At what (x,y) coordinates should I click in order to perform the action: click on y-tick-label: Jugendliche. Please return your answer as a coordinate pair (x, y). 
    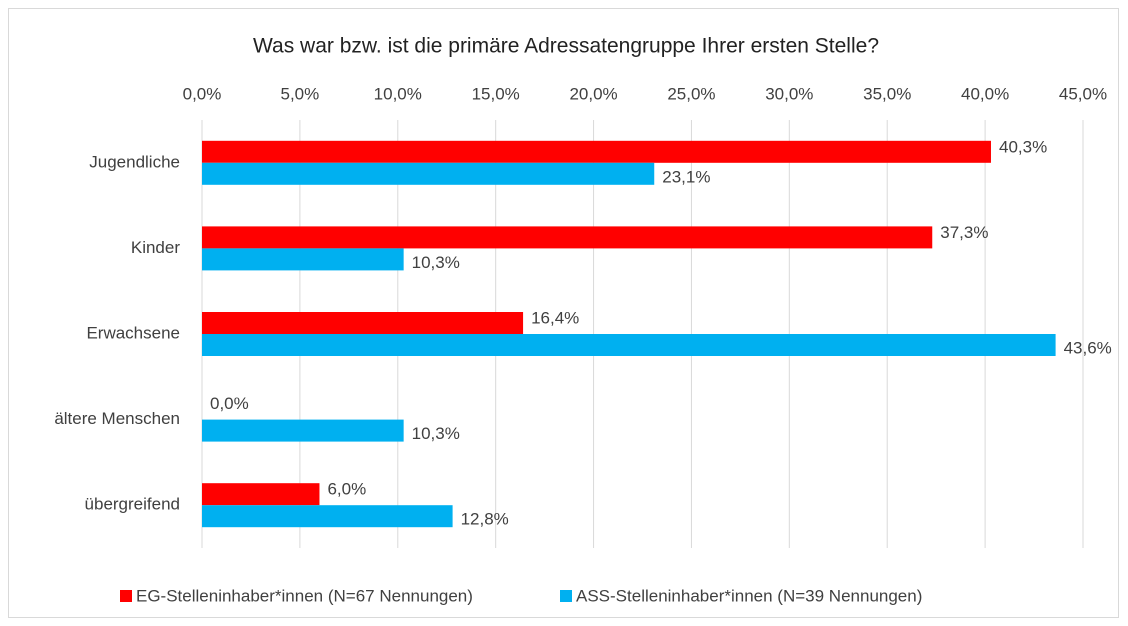
    Looking at the image, I should click on (134, 161).